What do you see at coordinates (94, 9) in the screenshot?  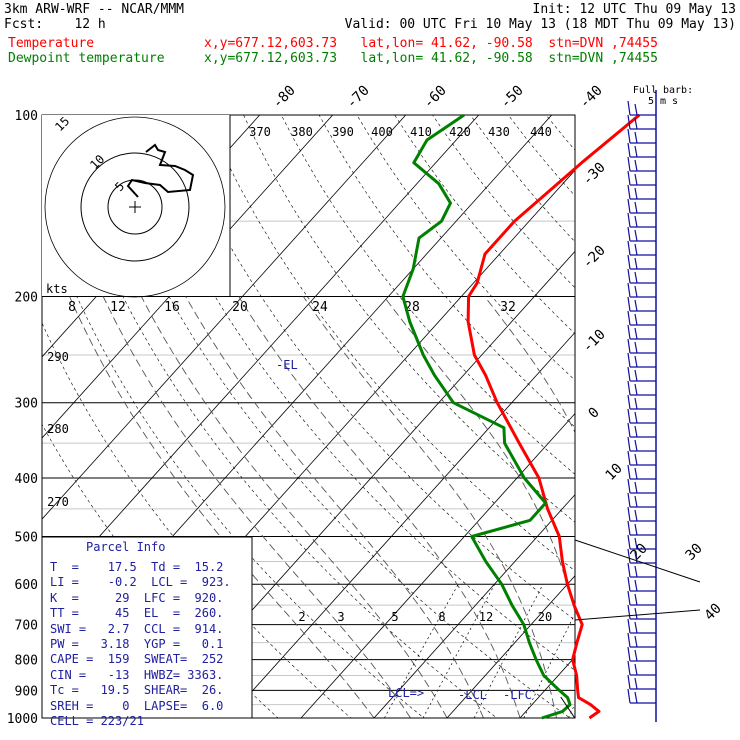 I see `model-title: 3km ARW-WRF -- NCAR/MMM` at bounding box center [94, 9].